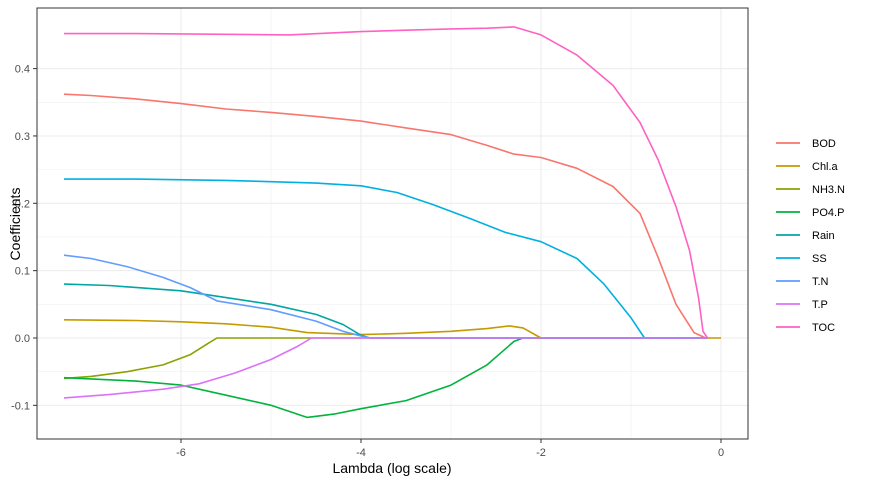  Describe the element at coordinates (824, 144) in the screenshot. I see `legend-label-bod: BOD` at that location.